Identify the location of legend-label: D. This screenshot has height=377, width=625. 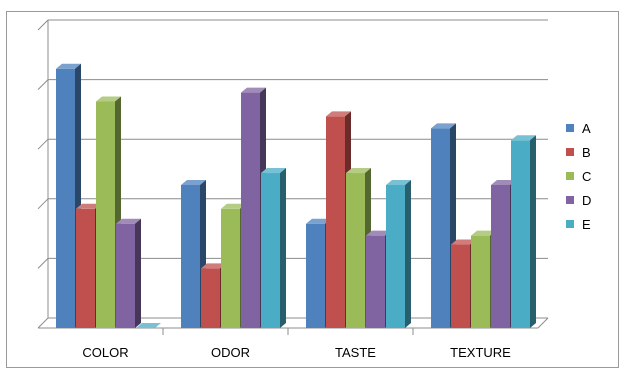
(586, 200).